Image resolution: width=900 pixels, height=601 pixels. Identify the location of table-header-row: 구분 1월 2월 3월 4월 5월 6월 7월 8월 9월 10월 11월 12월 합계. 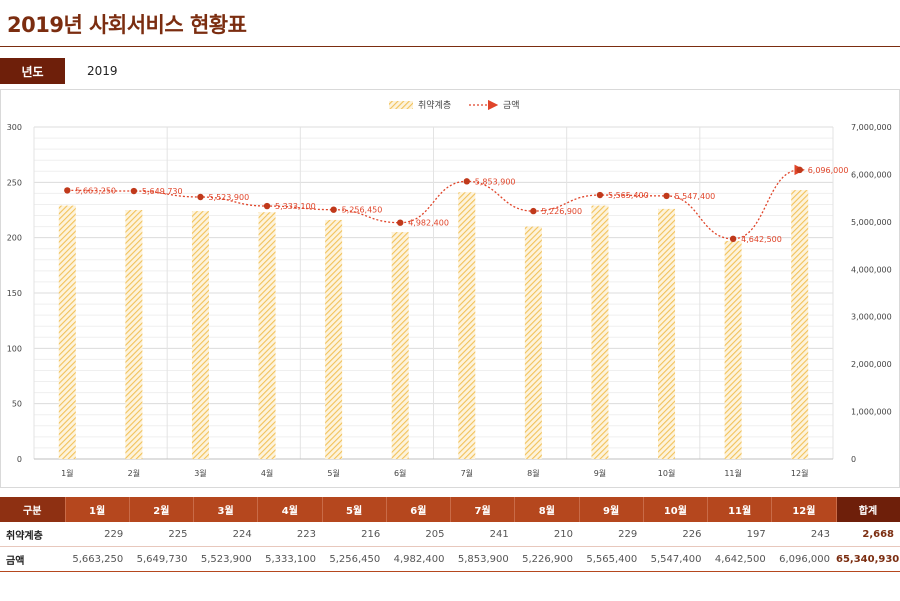
(450, 509).